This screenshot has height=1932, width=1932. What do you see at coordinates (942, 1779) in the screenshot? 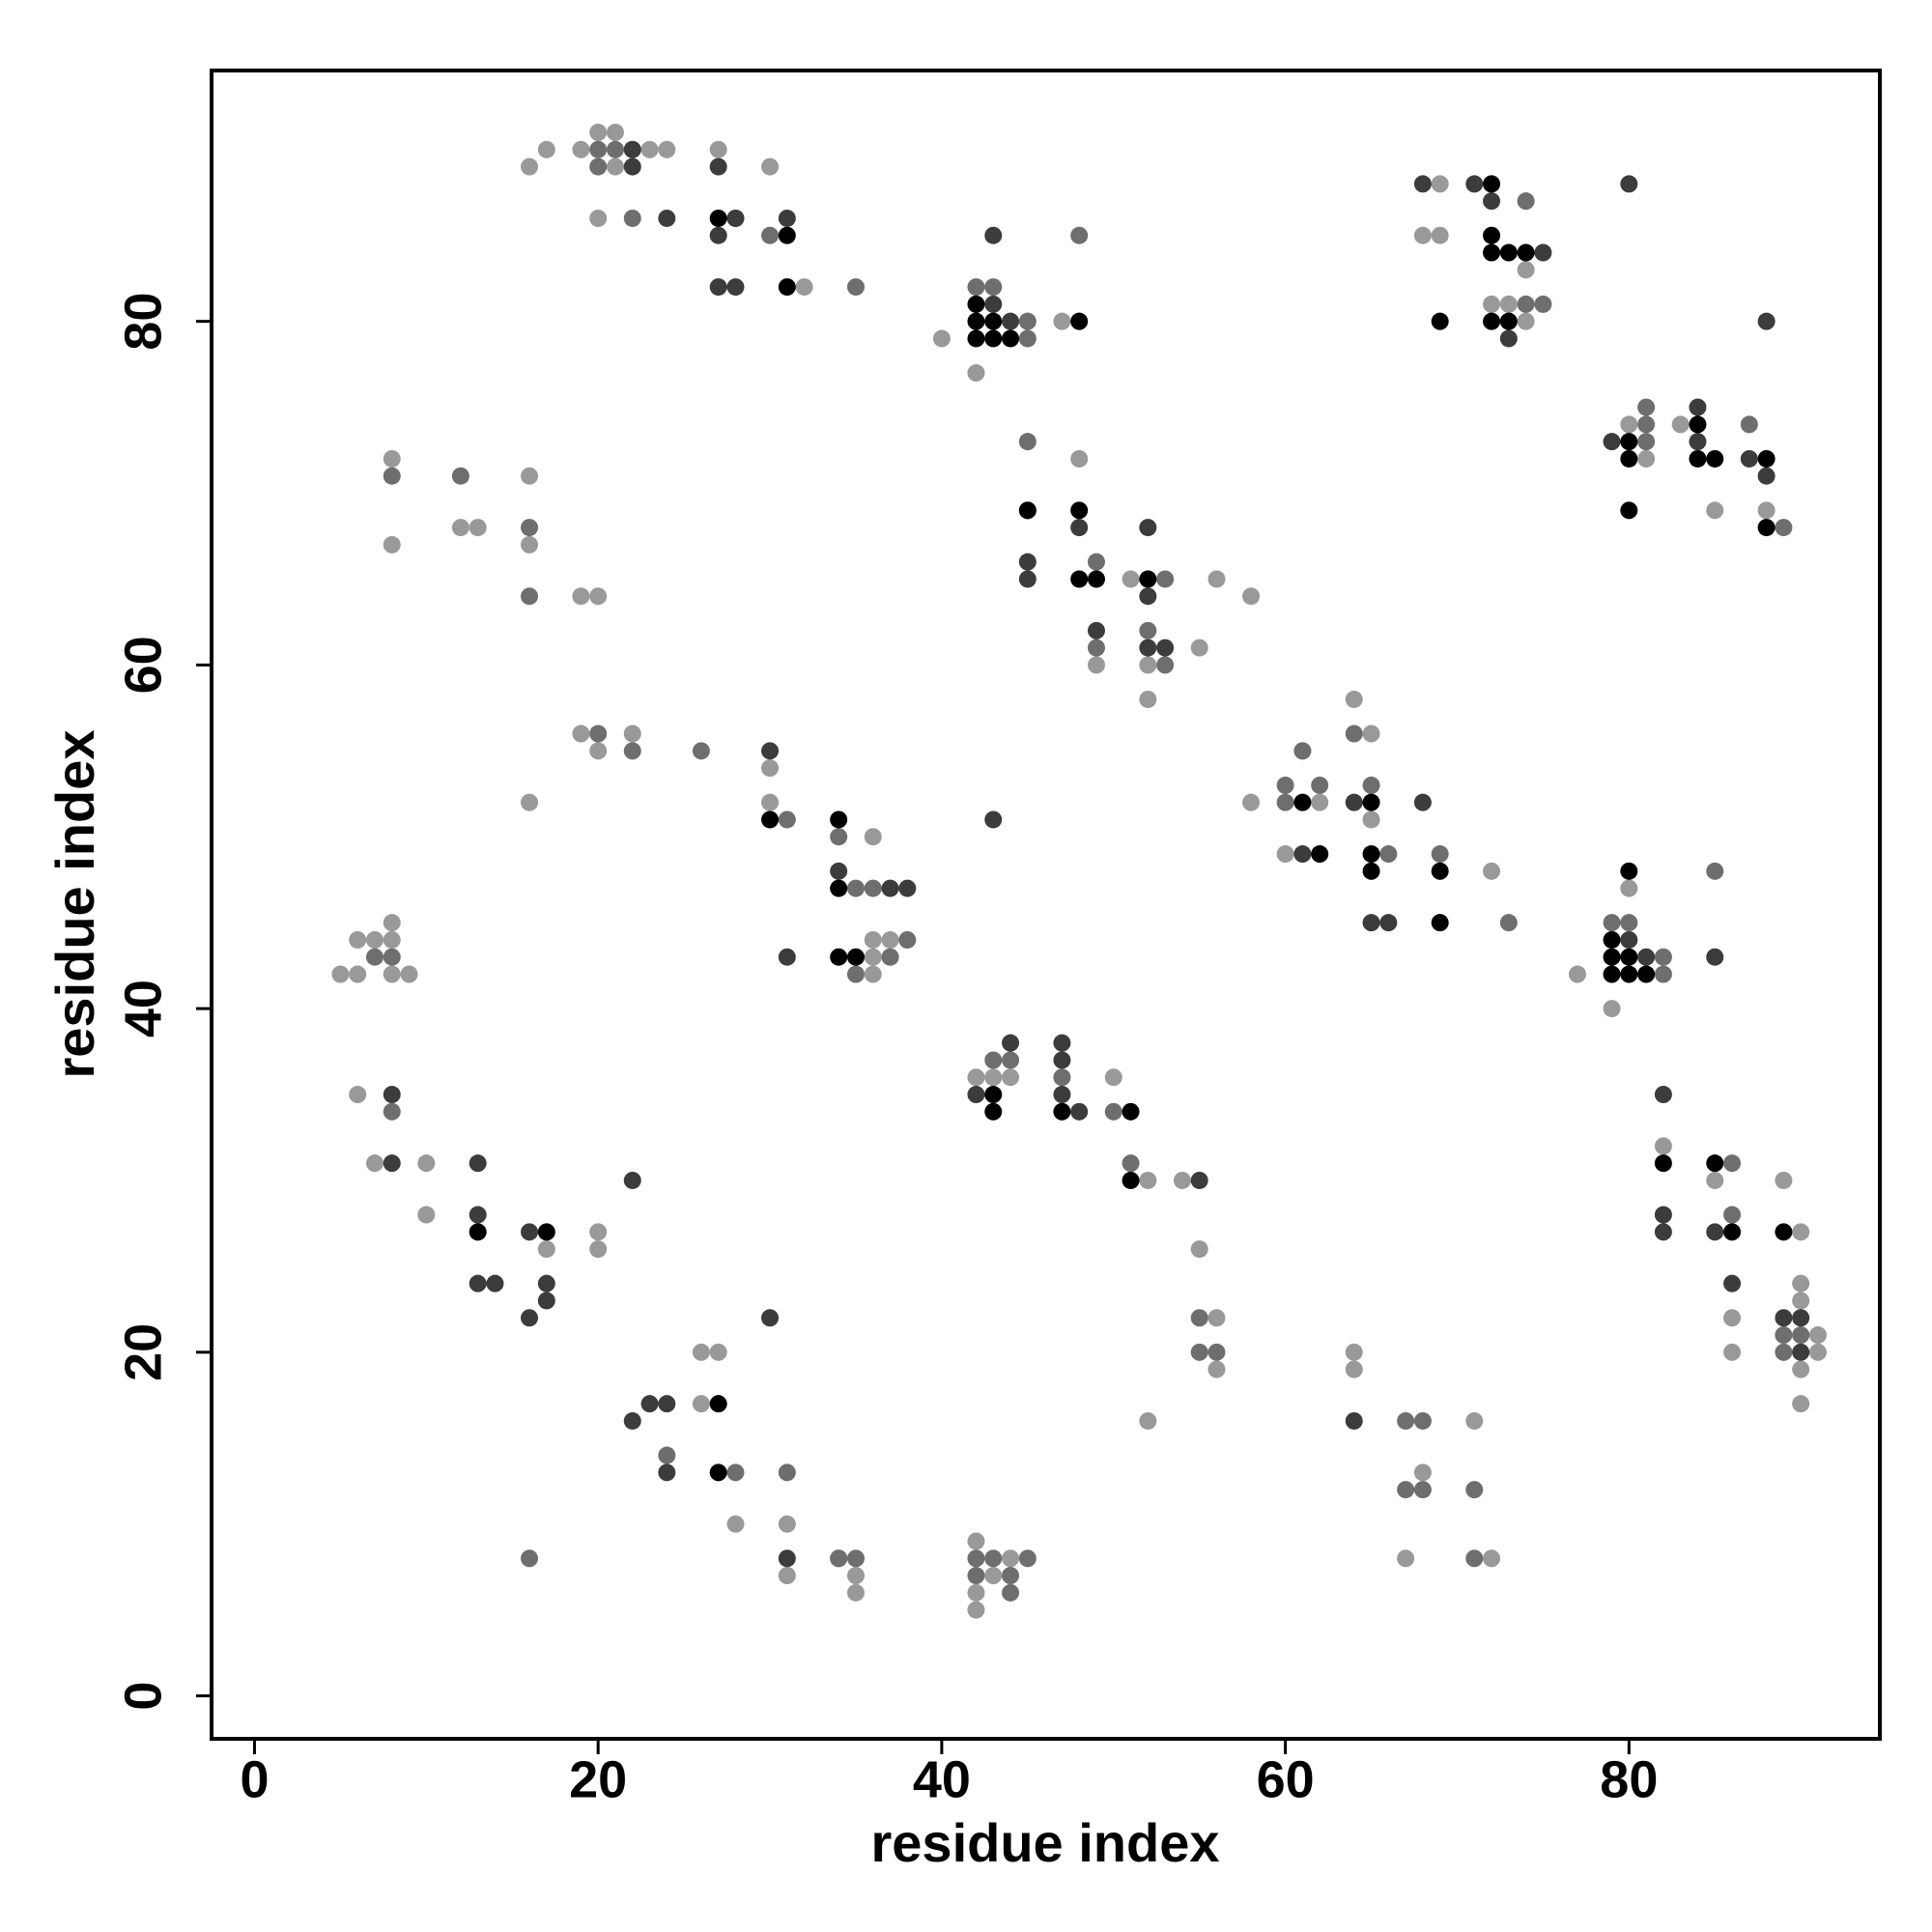
I see `x-tick-label: 40` at bounding box center [942, 1779].